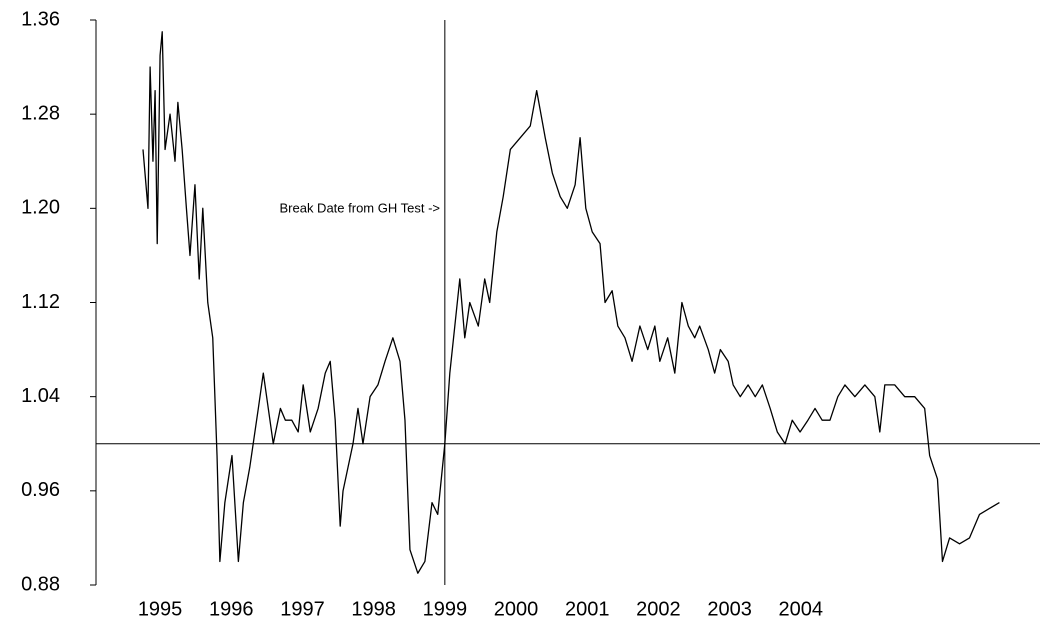  Describe the element at coordinates (231, 609) in the screenshot. I see `x-tick-label: 1996` at that location.